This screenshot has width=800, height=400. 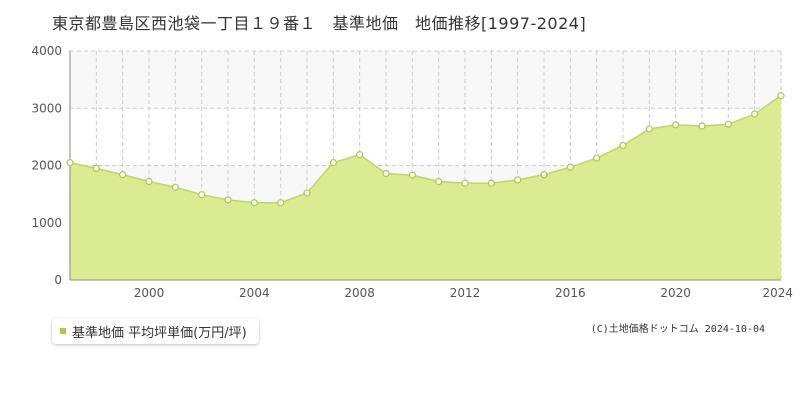 What do you see at coordinates (58, 280) in the screenshot?
I see `y-tick-label: 0` at bounding box center [58, 280].